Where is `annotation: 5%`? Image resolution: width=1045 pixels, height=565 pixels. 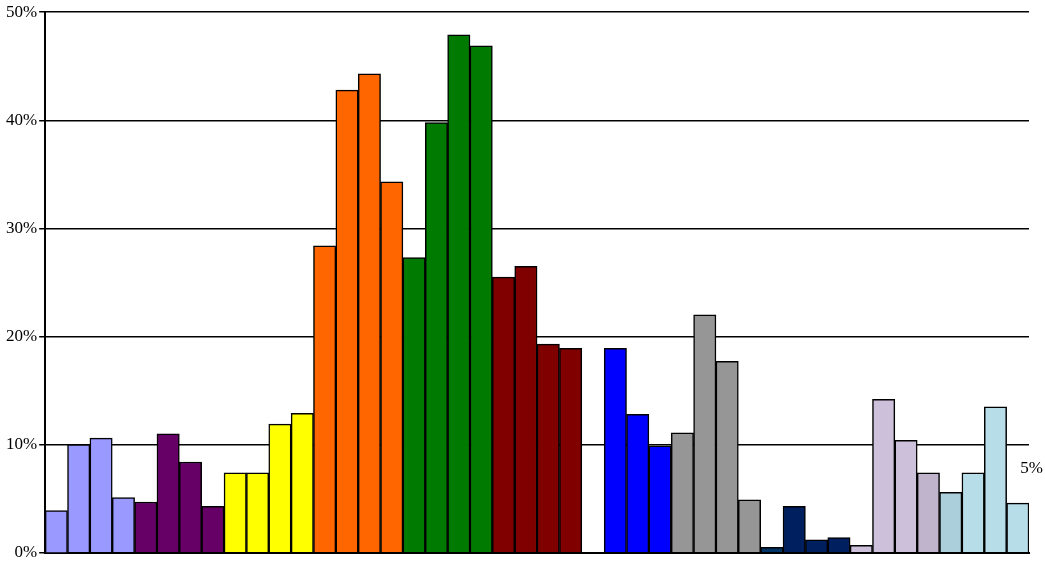 annotation: 5% is located at coordinates (1031, 468).